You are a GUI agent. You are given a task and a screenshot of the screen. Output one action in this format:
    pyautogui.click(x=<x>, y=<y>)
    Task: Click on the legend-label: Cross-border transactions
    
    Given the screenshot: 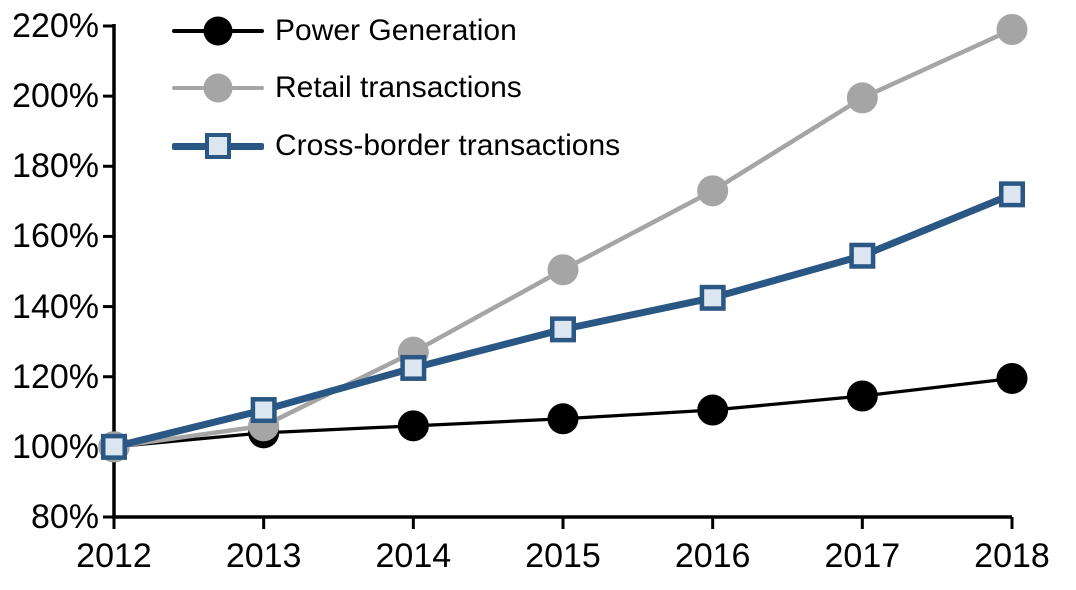 What is the action you would take?
    pyautogui.click(x=448, y=145)
    